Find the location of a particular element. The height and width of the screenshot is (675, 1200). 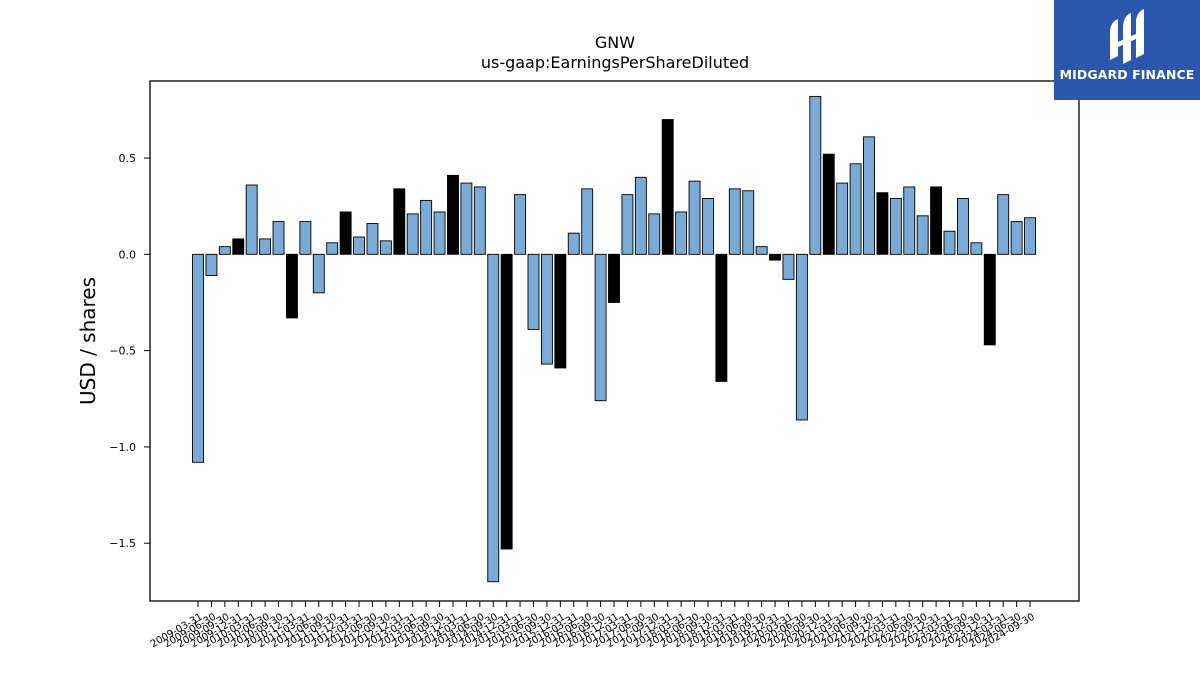

y-tick-label: −1.0 is located at coordinates (122, 447).